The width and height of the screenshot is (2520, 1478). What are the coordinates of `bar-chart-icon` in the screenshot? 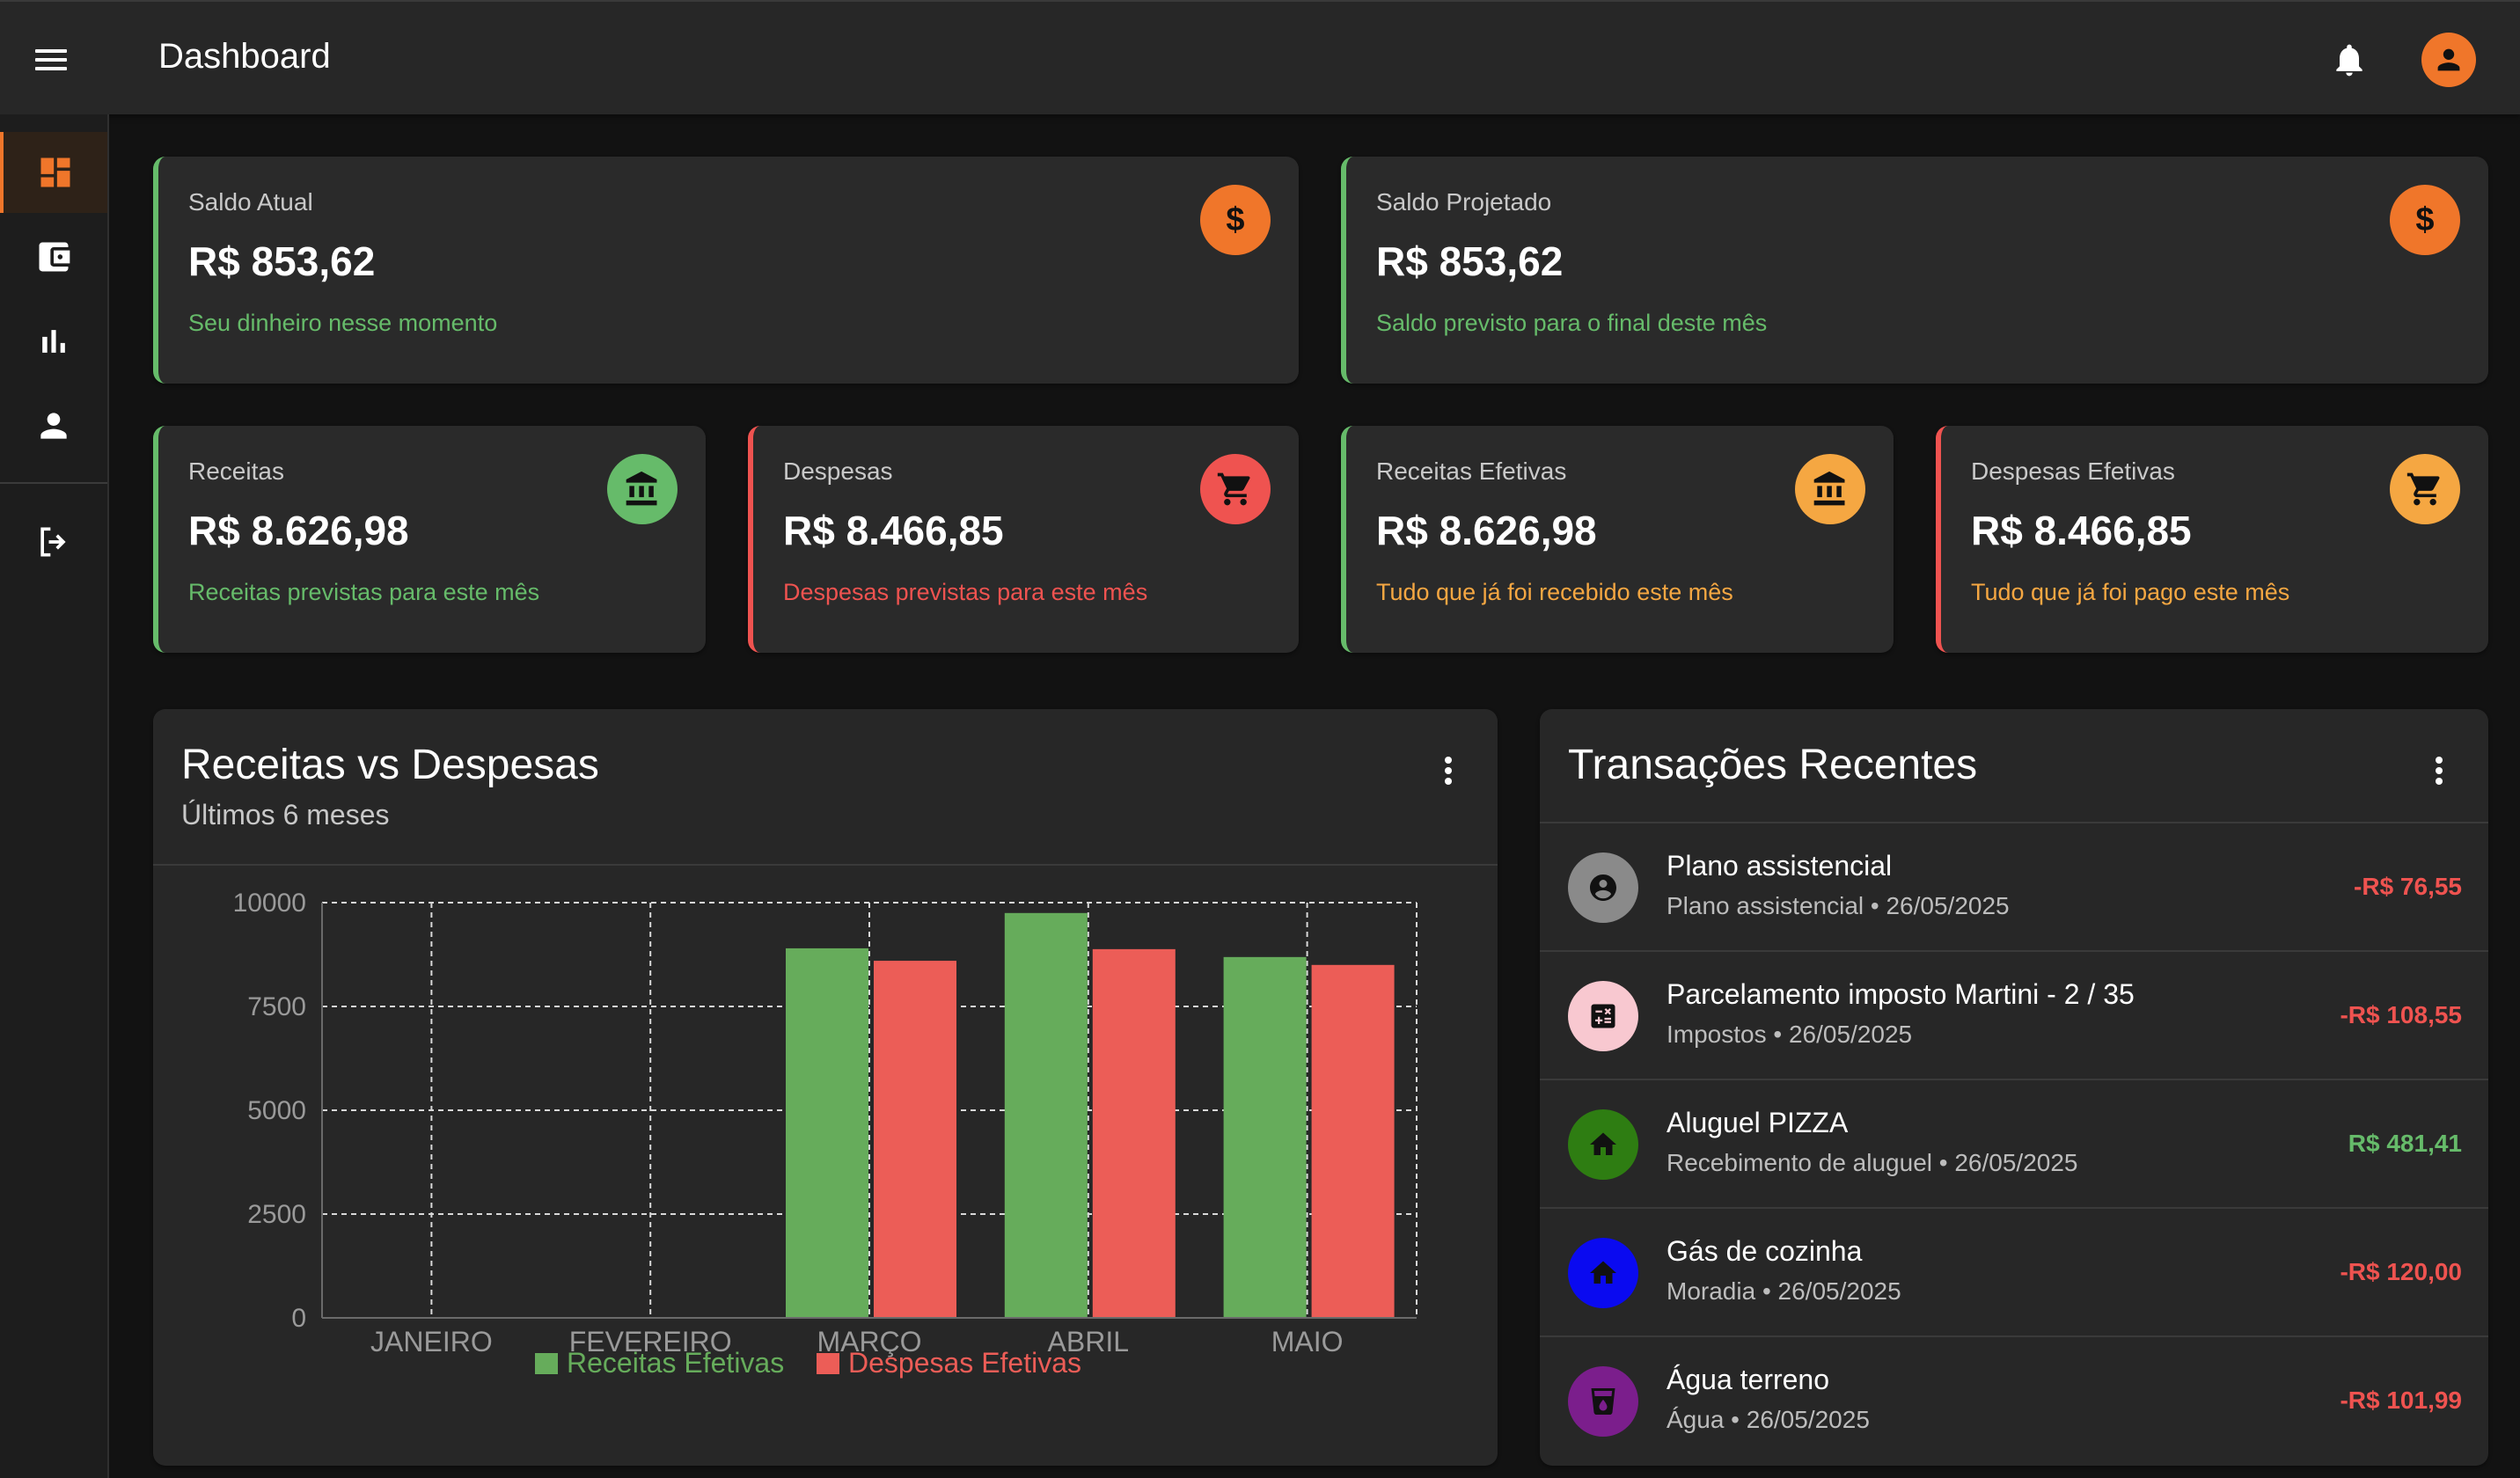 It's located at (53, 341).